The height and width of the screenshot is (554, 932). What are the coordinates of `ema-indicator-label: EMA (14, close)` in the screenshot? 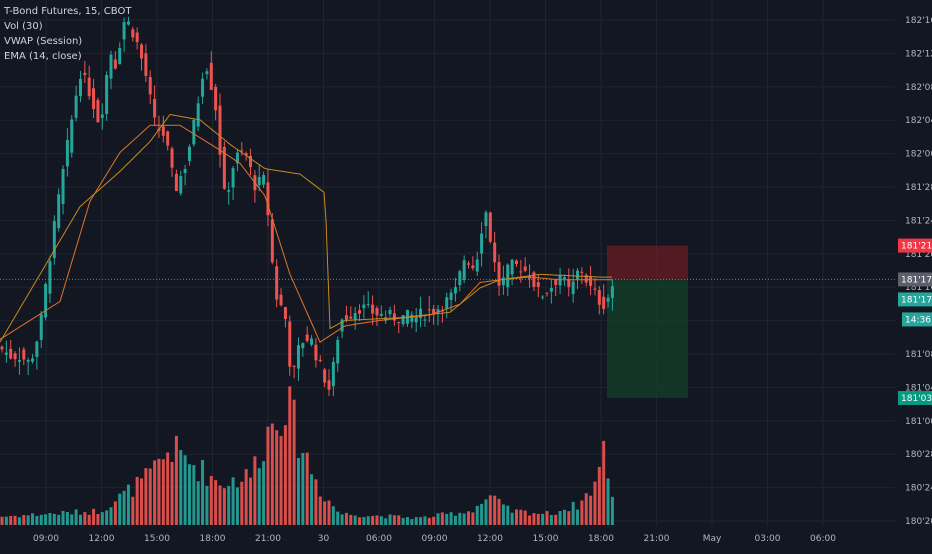 It's located at (43, 56).